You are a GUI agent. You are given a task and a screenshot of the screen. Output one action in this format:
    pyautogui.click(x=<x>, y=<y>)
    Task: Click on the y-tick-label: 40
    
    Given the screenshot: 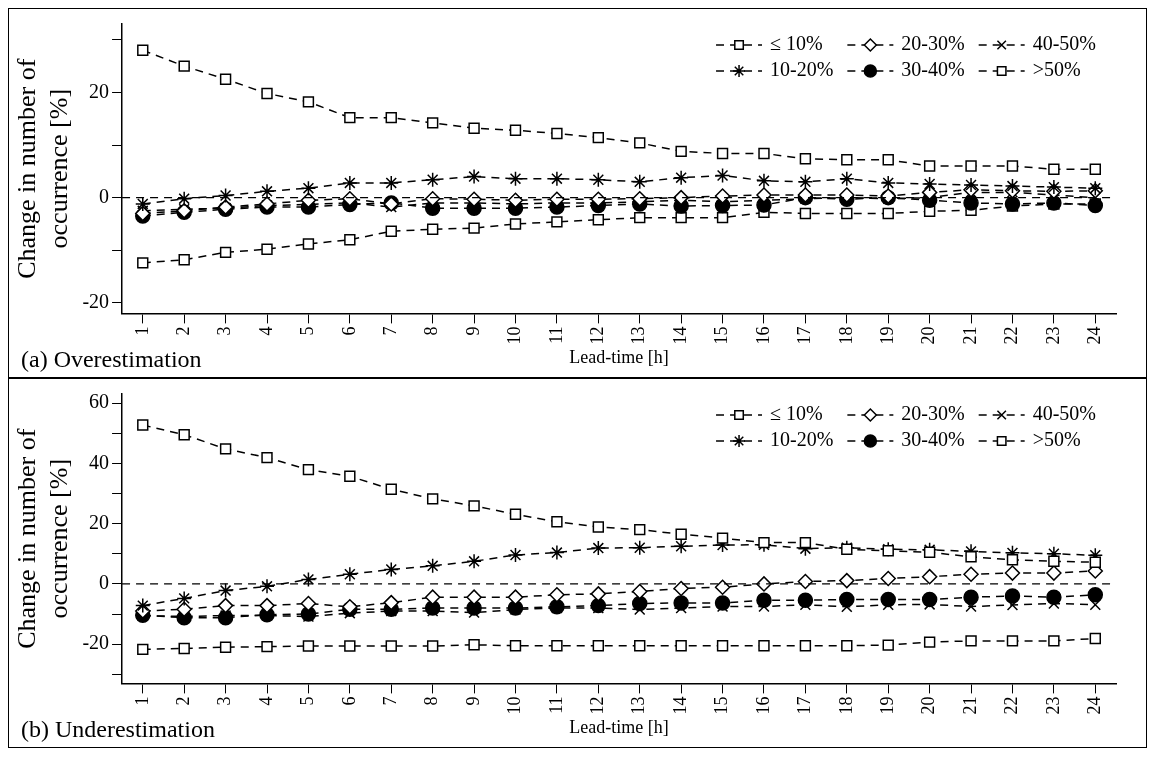 What is the action you would take?
    pyautogui.click(x=99, y=461)
    